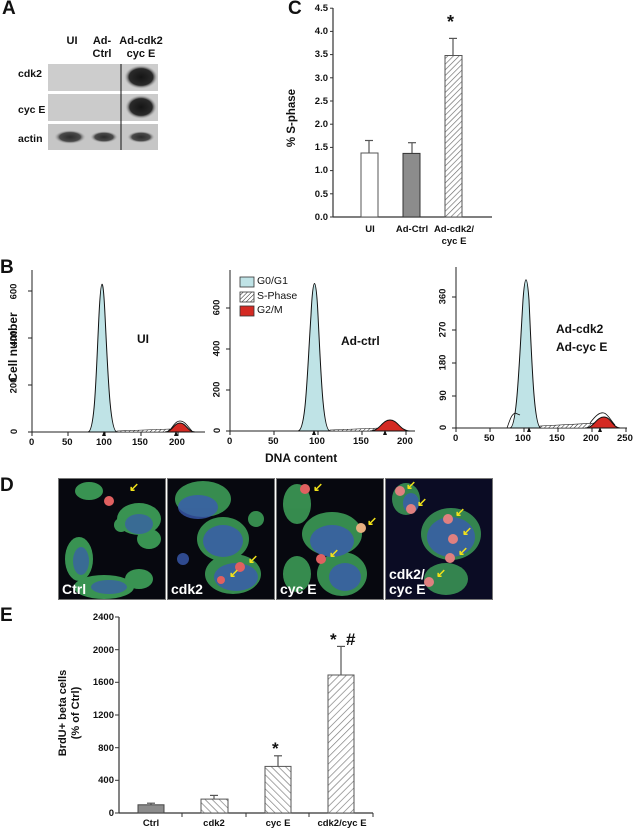 The height and width of the screenshot is (830, 640). What do you see at coordinates (370, 229) in the screenshot?
I see `c-x-label-ui: UI` at bounding box center [370, 229].